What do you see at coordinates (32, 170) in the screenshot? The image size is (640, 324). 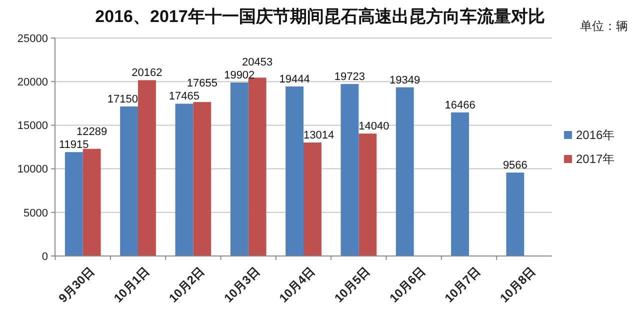 I see `y-tick-label: 10000` at bounding box center [32, 170].